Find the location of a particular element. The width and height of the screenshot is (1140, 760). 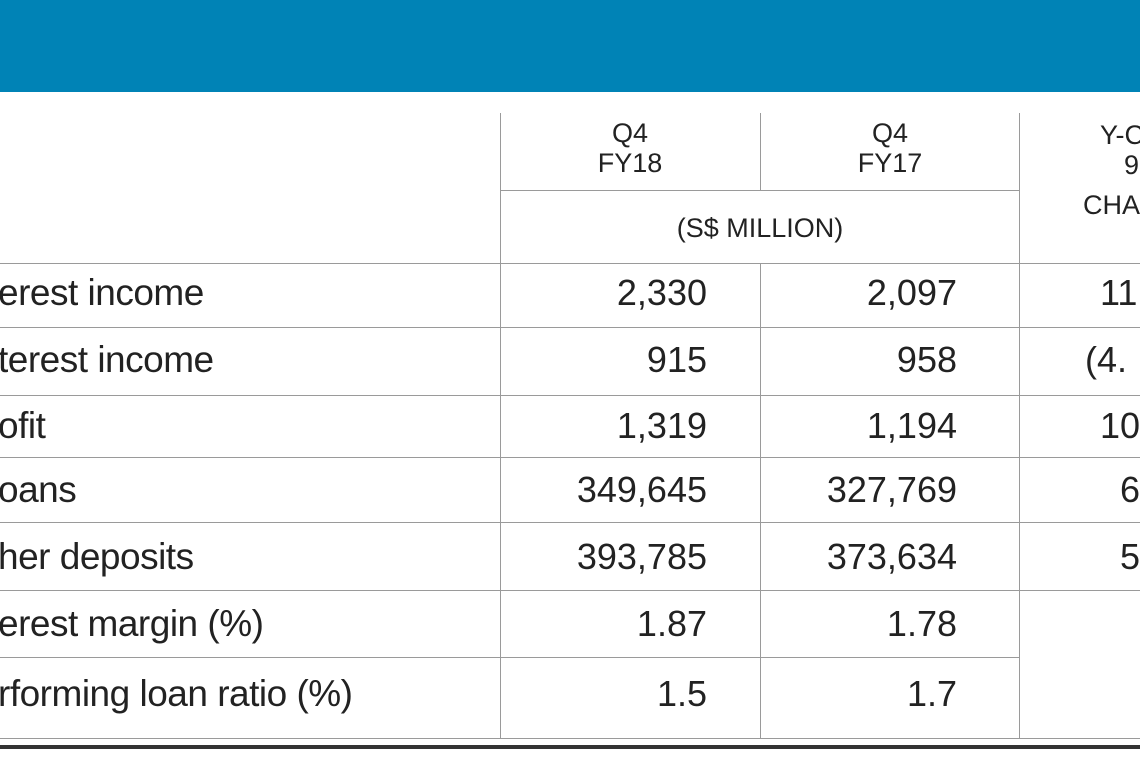

cell-value: 2,097 is located at coordinates (911, 292).